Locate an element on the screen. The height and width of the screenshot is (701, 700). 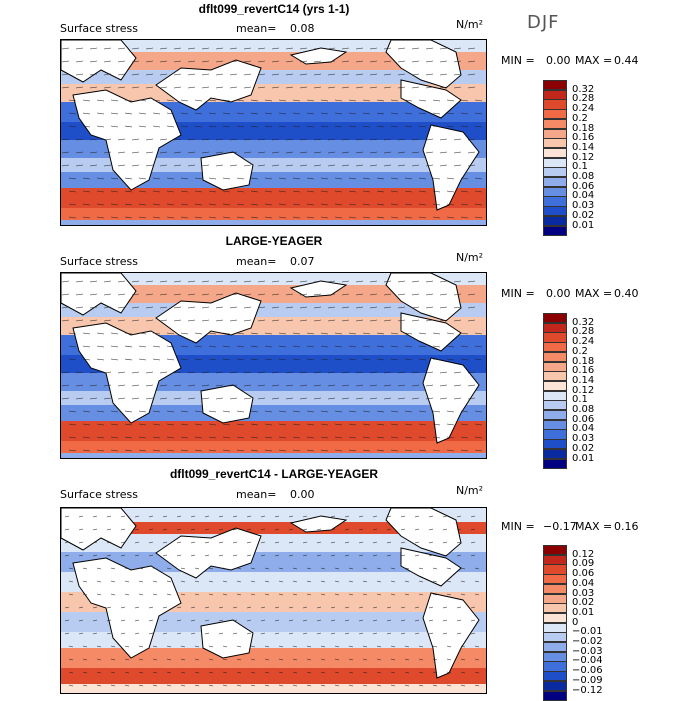
colorbar-tick-label: 0.18 is located at coordinates (583, 128).